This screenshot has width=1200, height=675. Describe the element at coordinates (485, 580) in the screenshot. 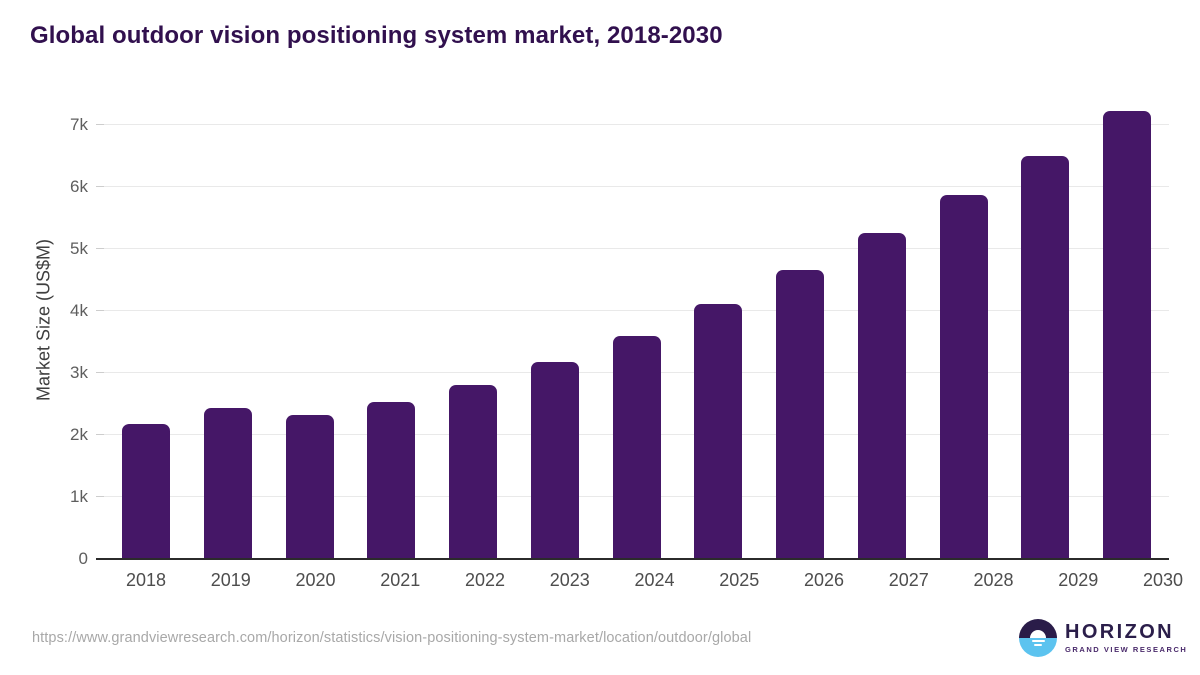

I see `x-tick-label-2022: 2022` at that location.